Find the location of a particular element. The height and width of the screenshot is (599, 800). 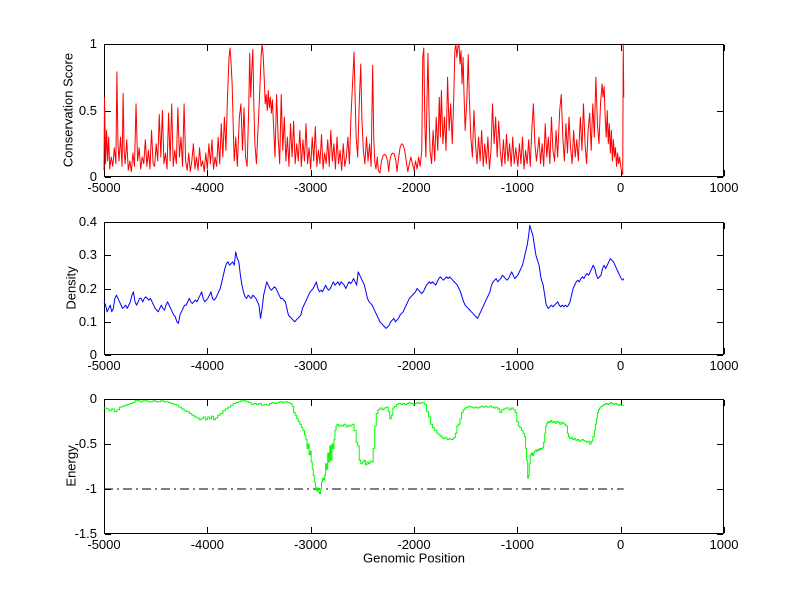

y-tick-label: 0.4 is located at coordinates (87, 221).